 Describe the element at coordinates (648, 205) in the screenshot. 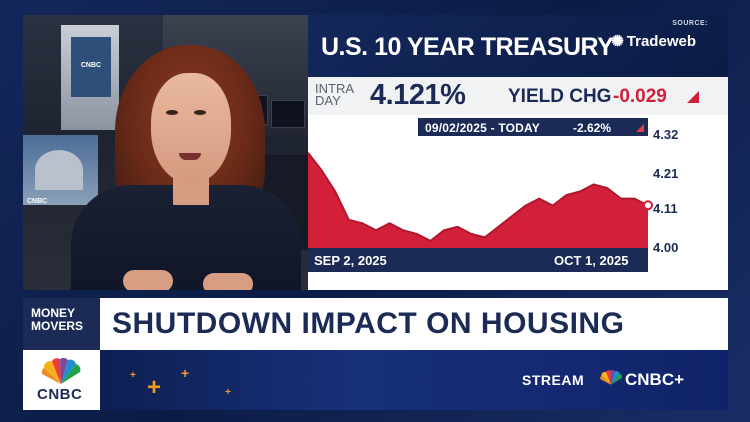

I see `last-value-marker` at that location.